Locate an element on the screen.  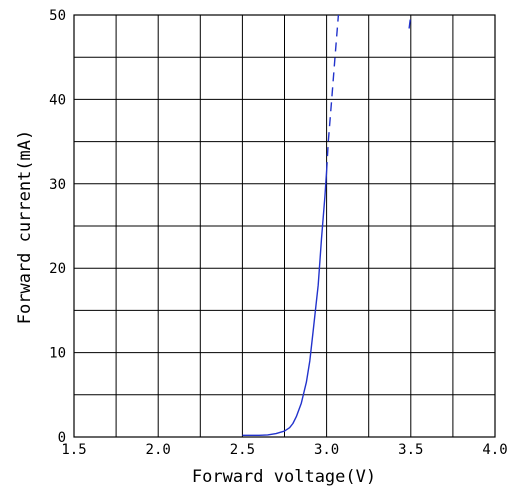
y-tick-label: 40 is located at coordinates (57, 100).